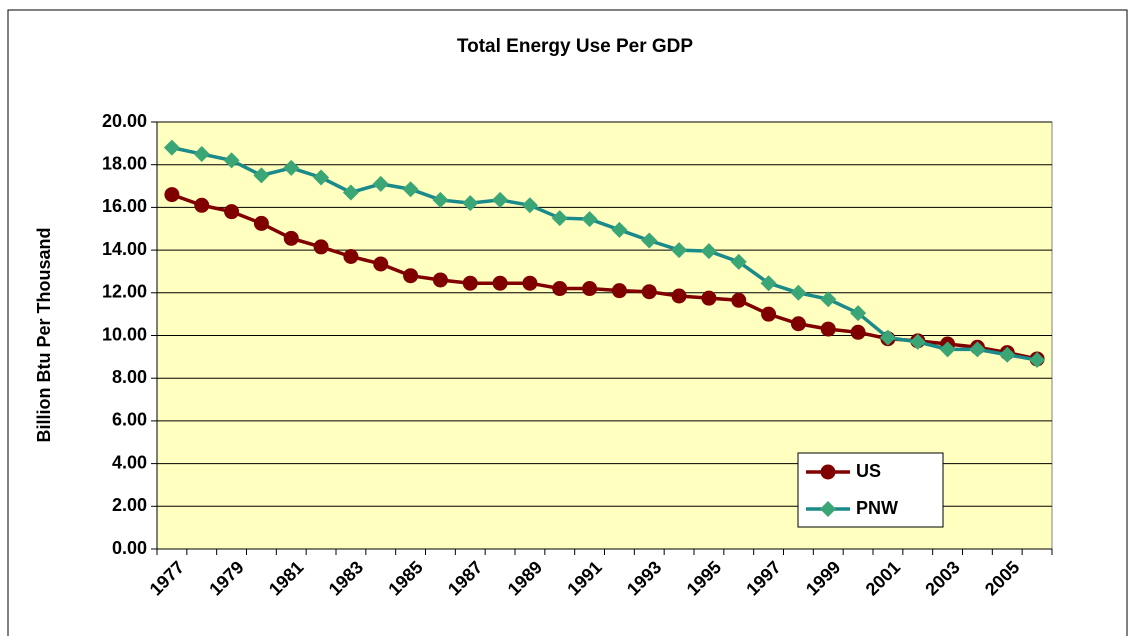 The height and width of the screenshot is (636, 1130). I want to click on y-tick-label: 14.00, so click(124, 249).